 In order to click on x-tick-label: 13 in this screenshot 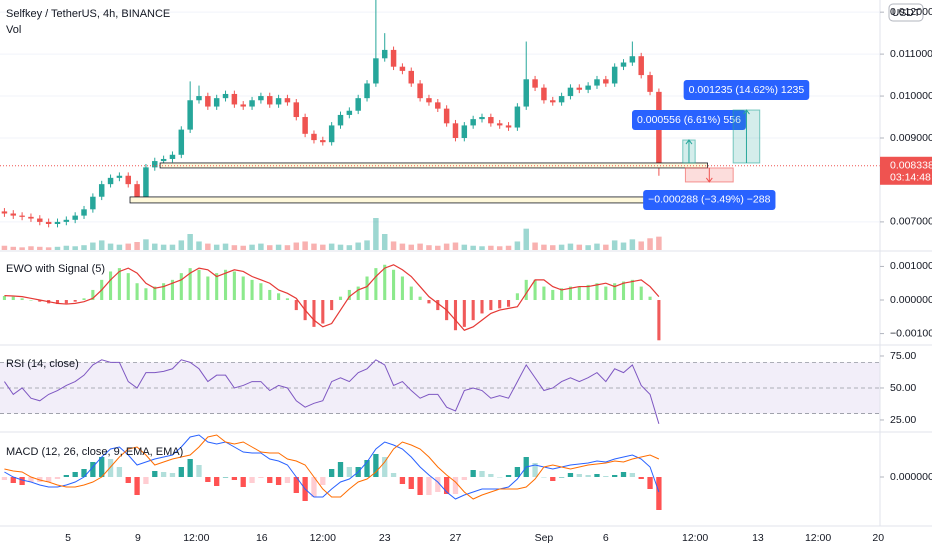, I will do `click(758, 538)`.